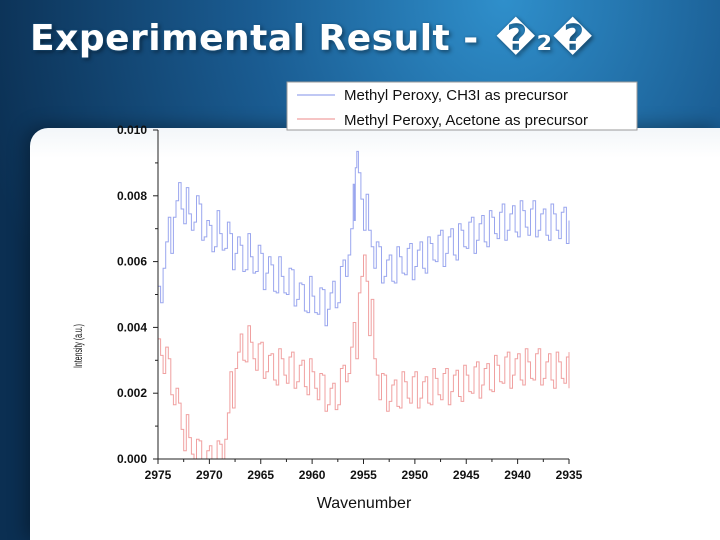 This screenshot has width=720, height=540. Describe the element at coordinates (456, 95) in the screenshot. I see `legend-label-ch3i: Methyl Peroxy, CH3I as precursor` at that location.